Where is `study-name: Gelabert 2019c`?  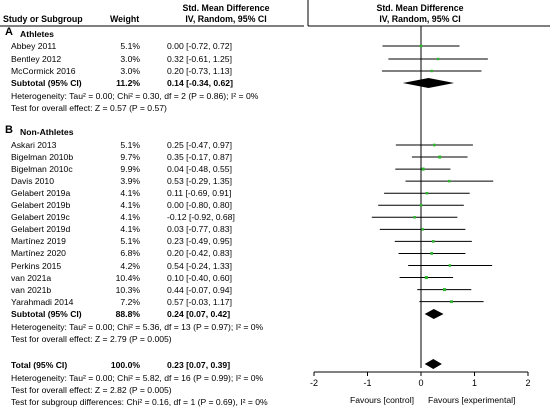
study-name: Gelabert 2019c is located at coordinates (40, 217).